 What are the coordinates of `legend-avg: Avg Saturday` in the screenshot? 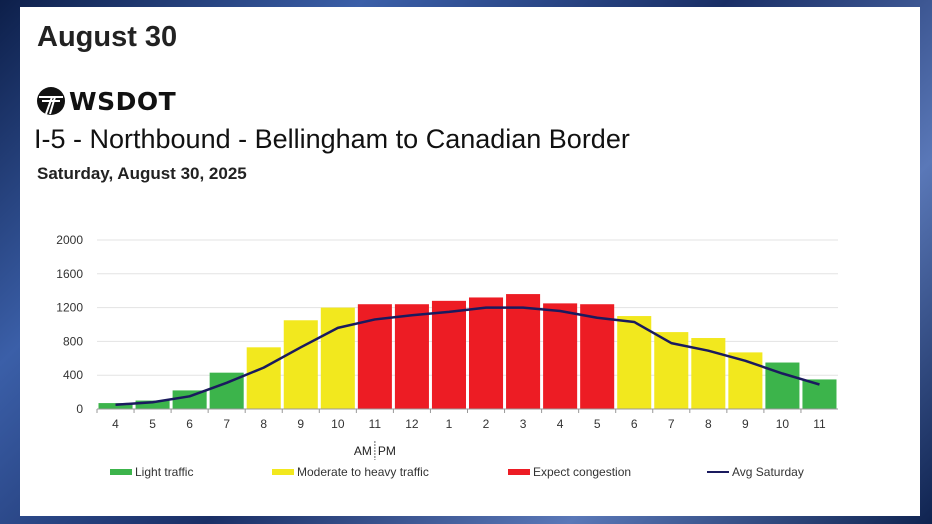 It's located at (755, 472).